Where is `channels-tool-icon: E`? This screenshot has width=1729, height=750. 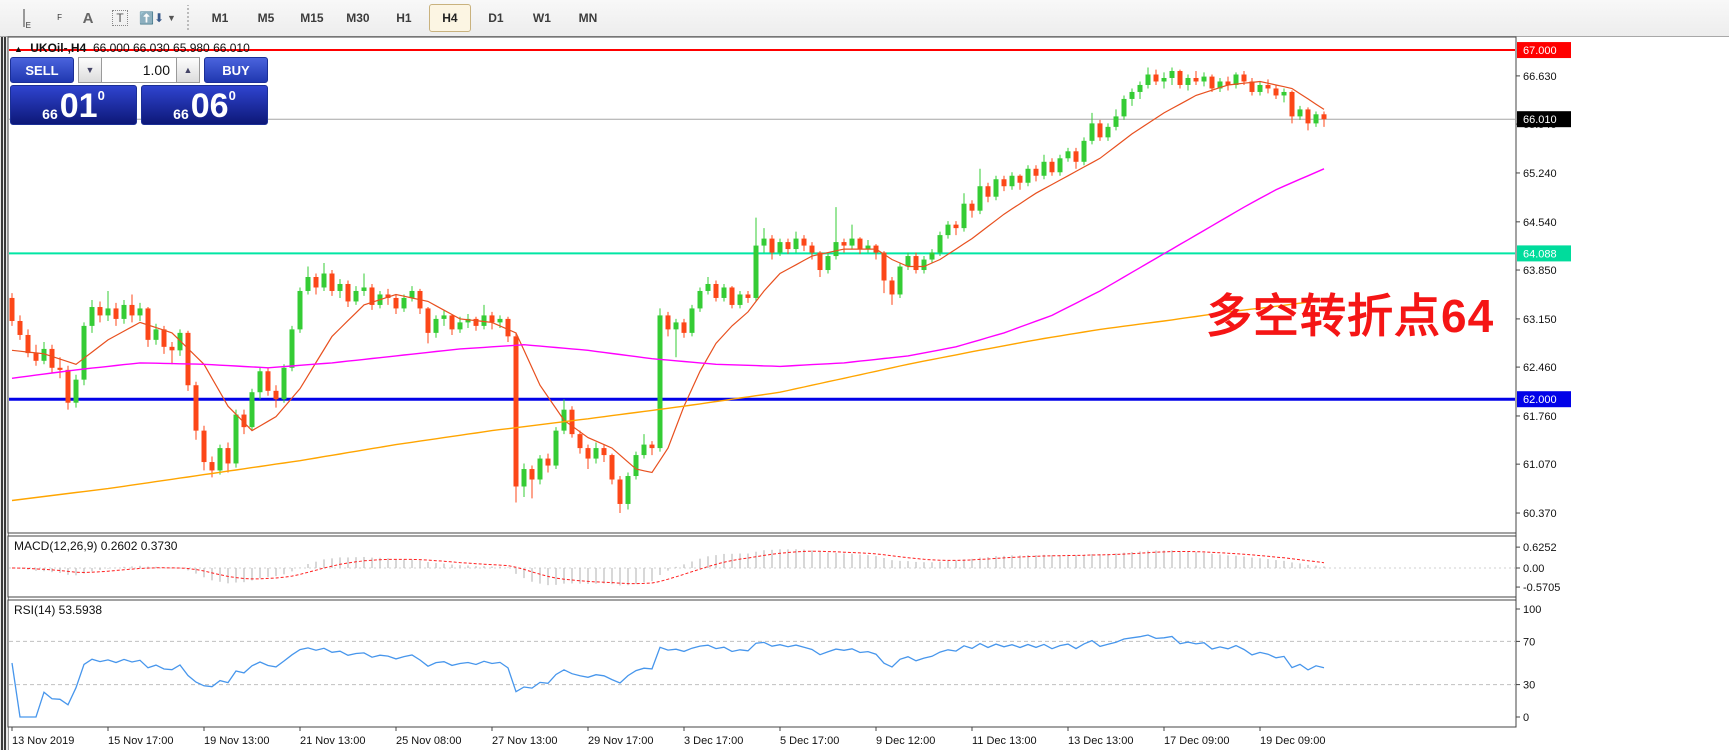 channels-tool-icon: E is located at coordinates (24, 18).